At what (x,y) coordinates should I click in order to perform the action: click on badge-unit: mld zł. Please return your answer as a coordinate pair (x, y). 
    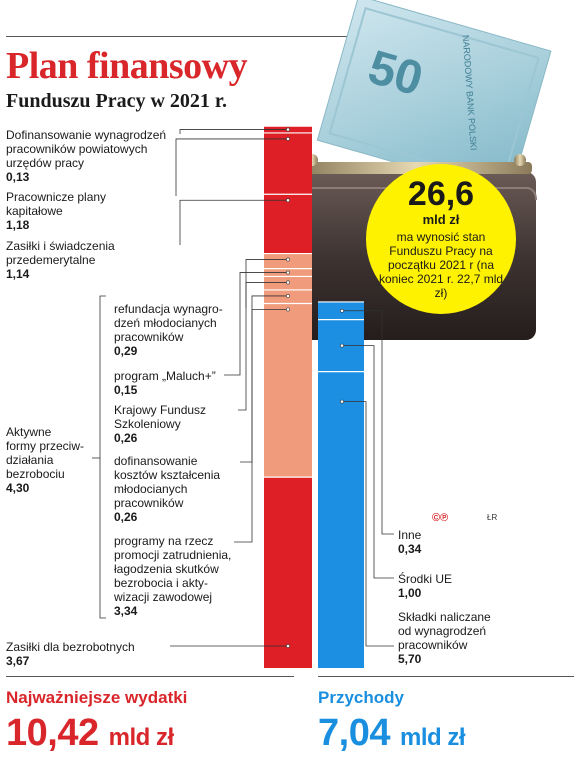
    Looking at the image, I should click on (441, 219).